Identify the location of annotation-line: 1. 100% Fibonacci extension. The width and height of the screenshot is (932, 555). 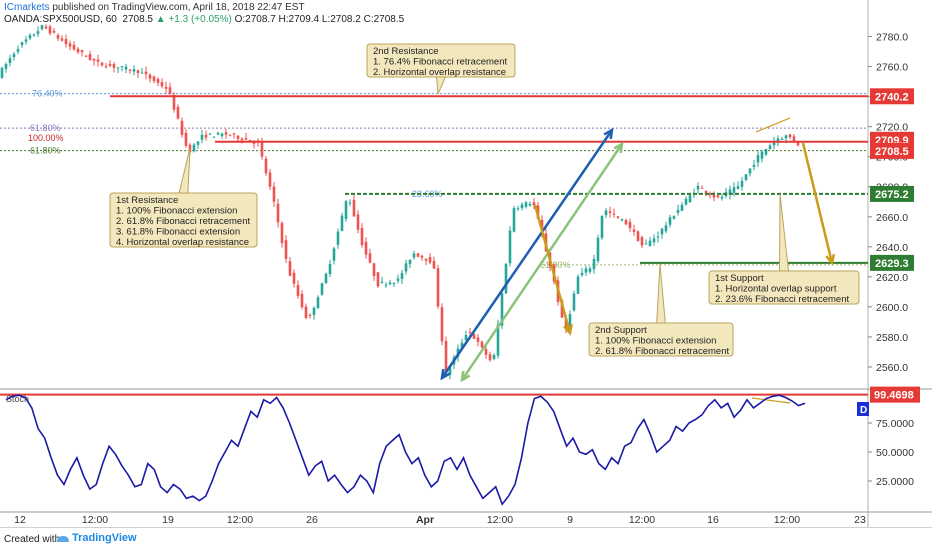
(176, 211).